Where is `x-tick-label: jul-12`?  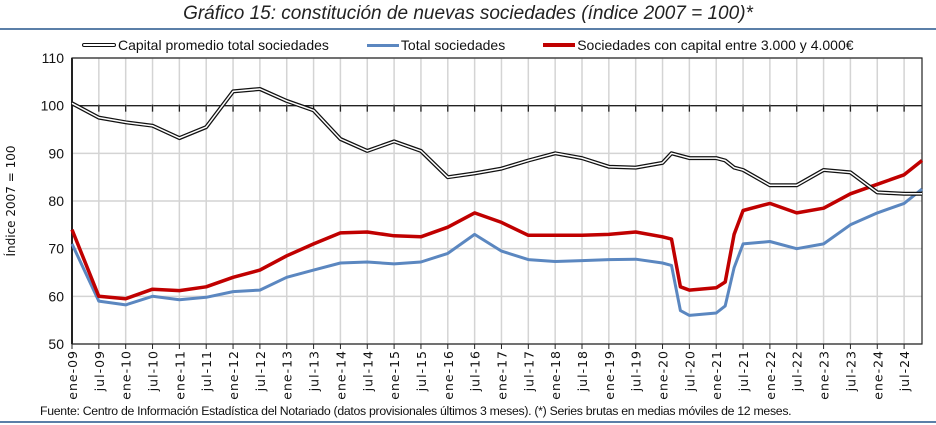
x-tick-label: jul-12 is located at coordinates (260, 371).